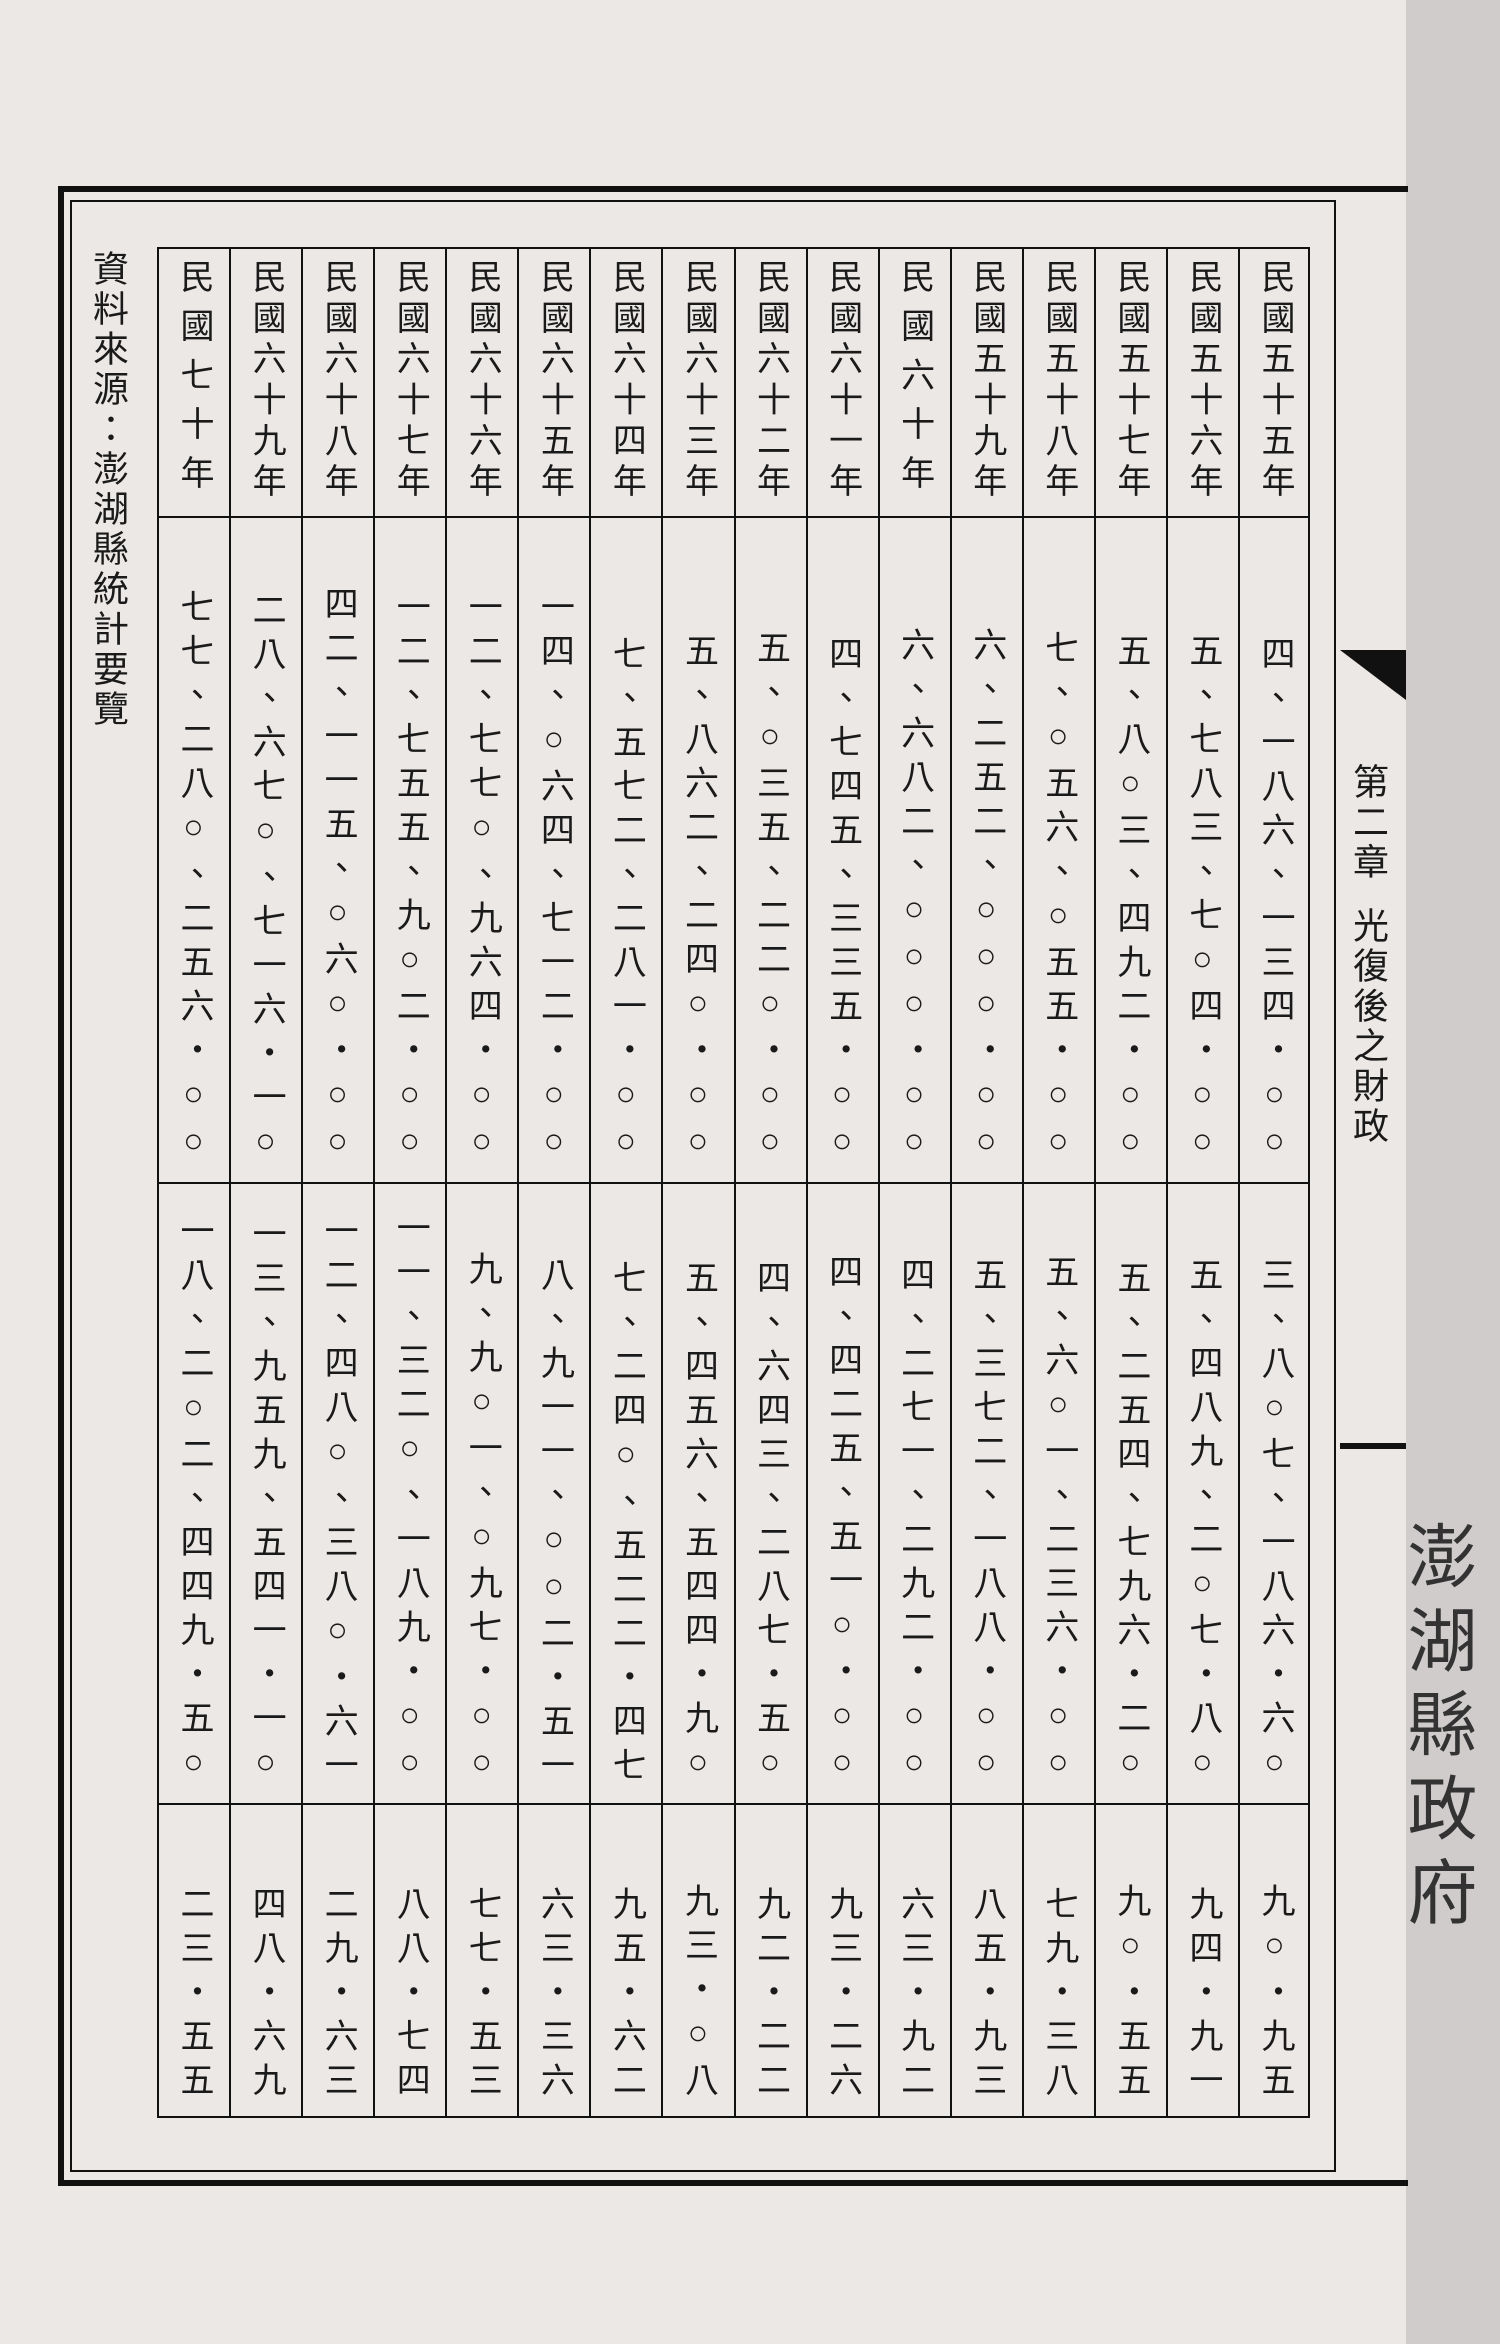 The height and width of the screenshot is (2344, 1500). I want to click on value-cell: 八、九一一、○○二・五一, so click(553, 1492).